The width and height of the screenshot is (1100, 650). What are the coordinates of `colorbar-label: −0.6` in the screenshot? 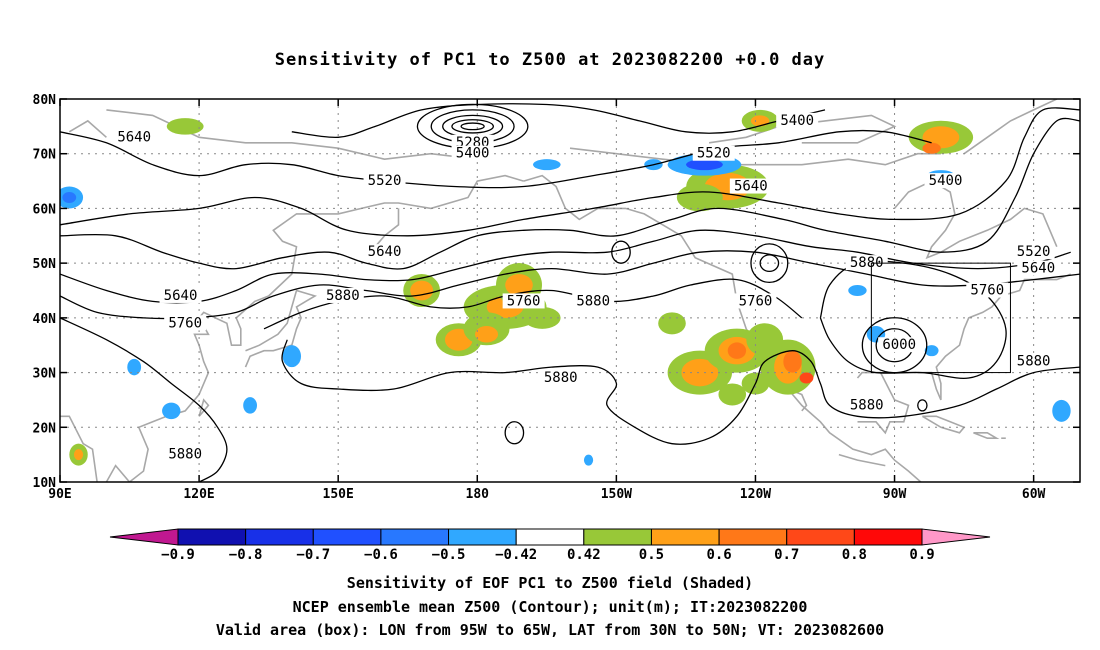 It's located at (381, 555).